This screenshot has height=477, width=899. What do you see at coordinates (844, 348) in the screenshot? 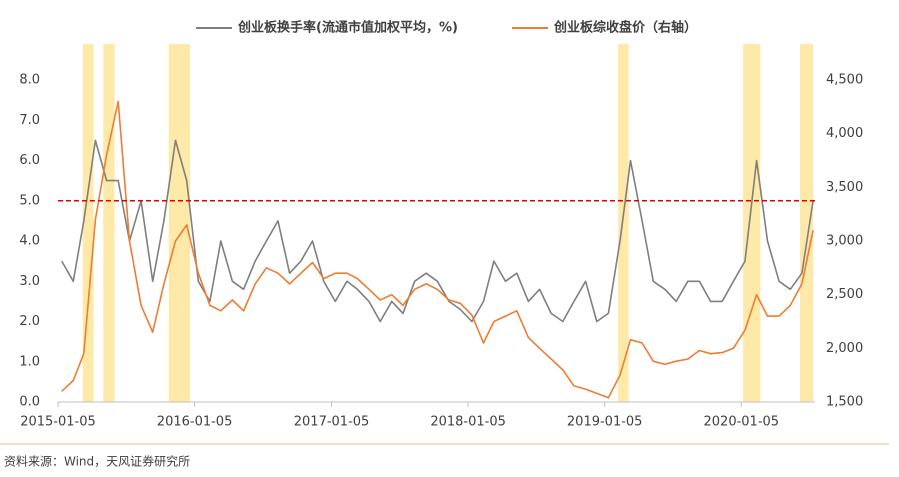
I see `y2-tick-label: 2,000` at bounding box center [844, 348].